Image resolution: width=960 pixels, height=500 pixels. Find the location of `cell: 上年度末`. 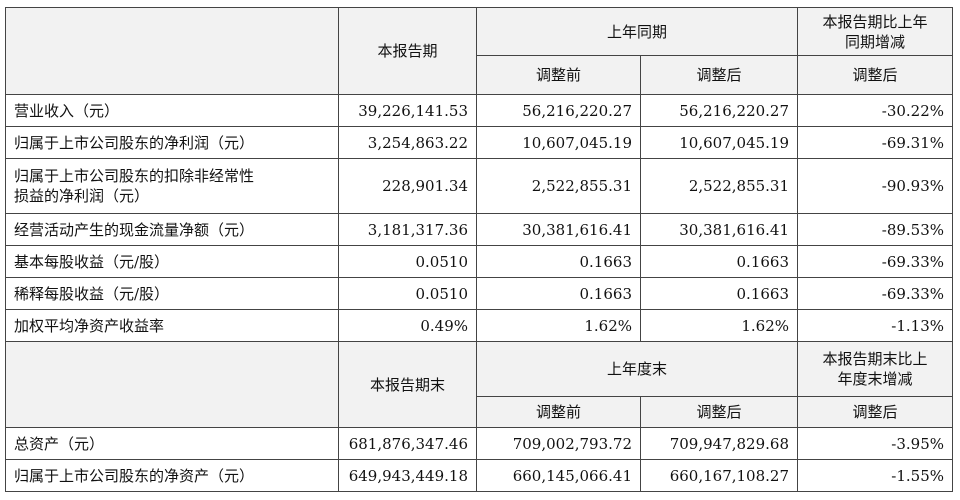

cell: 上年度末 is located at coordinates (637, 369).